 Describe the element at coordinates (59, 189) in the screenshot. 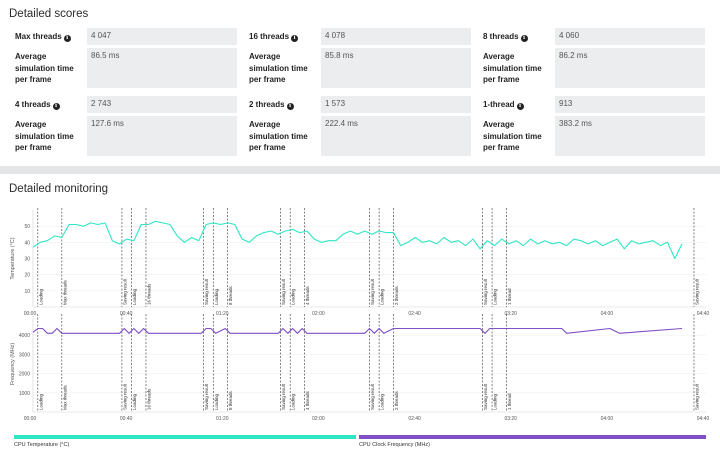

I see `detailed-monitoring-title: Detailed monitoring` at that location.